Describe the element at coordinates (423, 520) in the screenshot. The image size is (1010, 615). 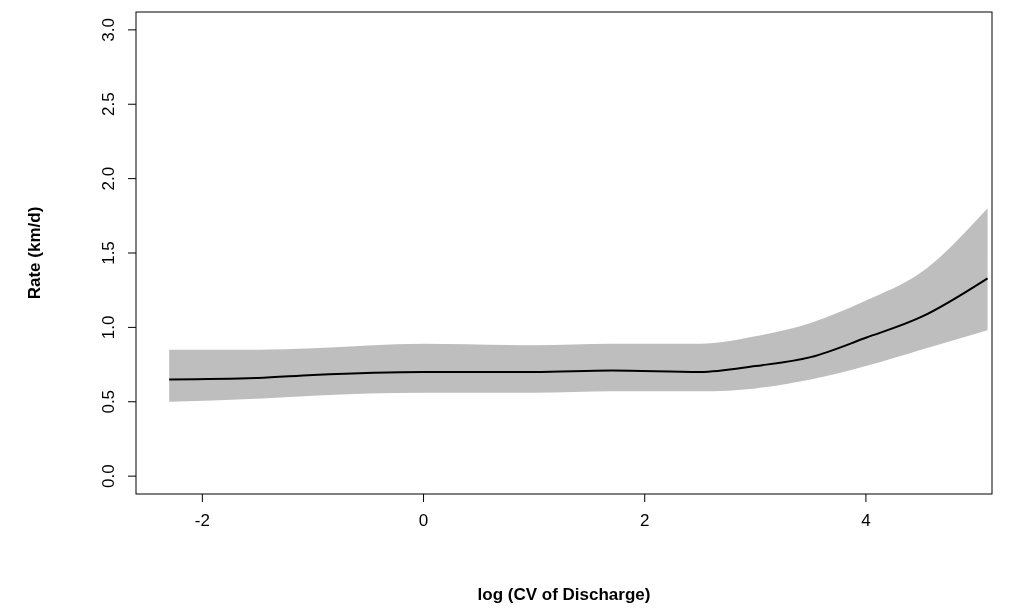
I see `x-tick-label: 0` at that location.